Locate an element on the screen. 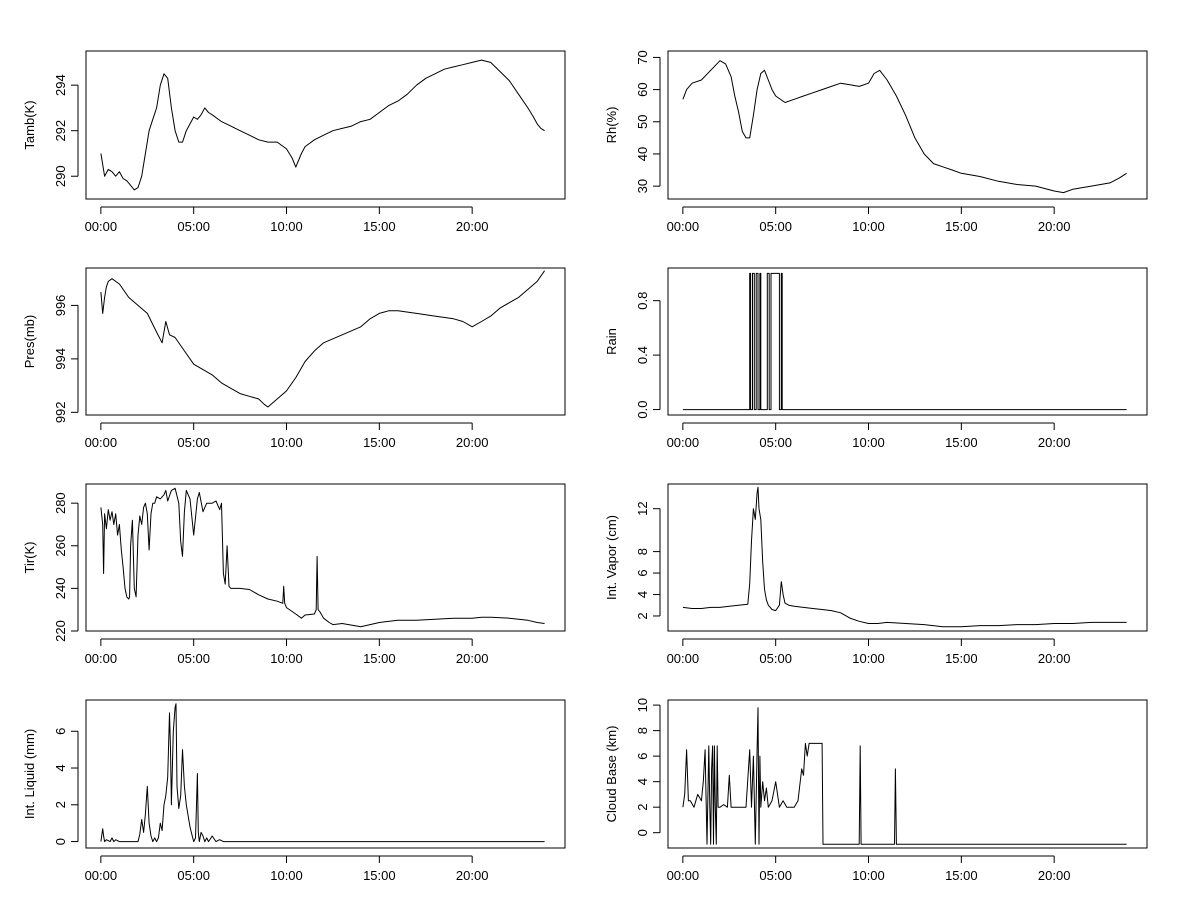 The height and width of the screenshot is (900, 1200). y-tick-label: 292 is located at coordinates (60, 131).